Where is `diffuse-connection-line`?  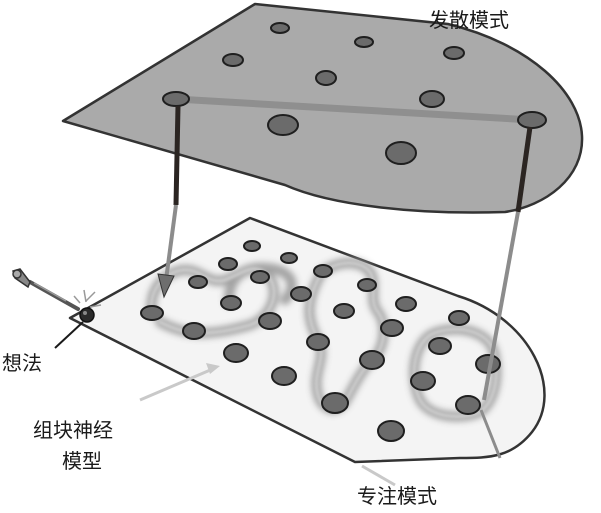
diffuse-connection-line is located at coordinates (354, 109).